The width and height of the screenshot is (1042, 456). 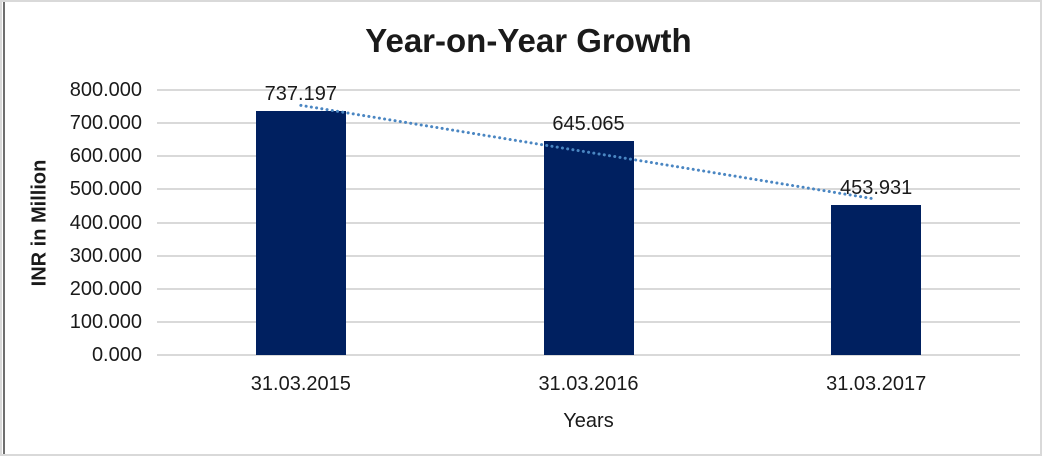 What do you see at coordinates (876, 187) in the screenshot?
I see `data-label: 453.931` at bounding box center [876, 187].